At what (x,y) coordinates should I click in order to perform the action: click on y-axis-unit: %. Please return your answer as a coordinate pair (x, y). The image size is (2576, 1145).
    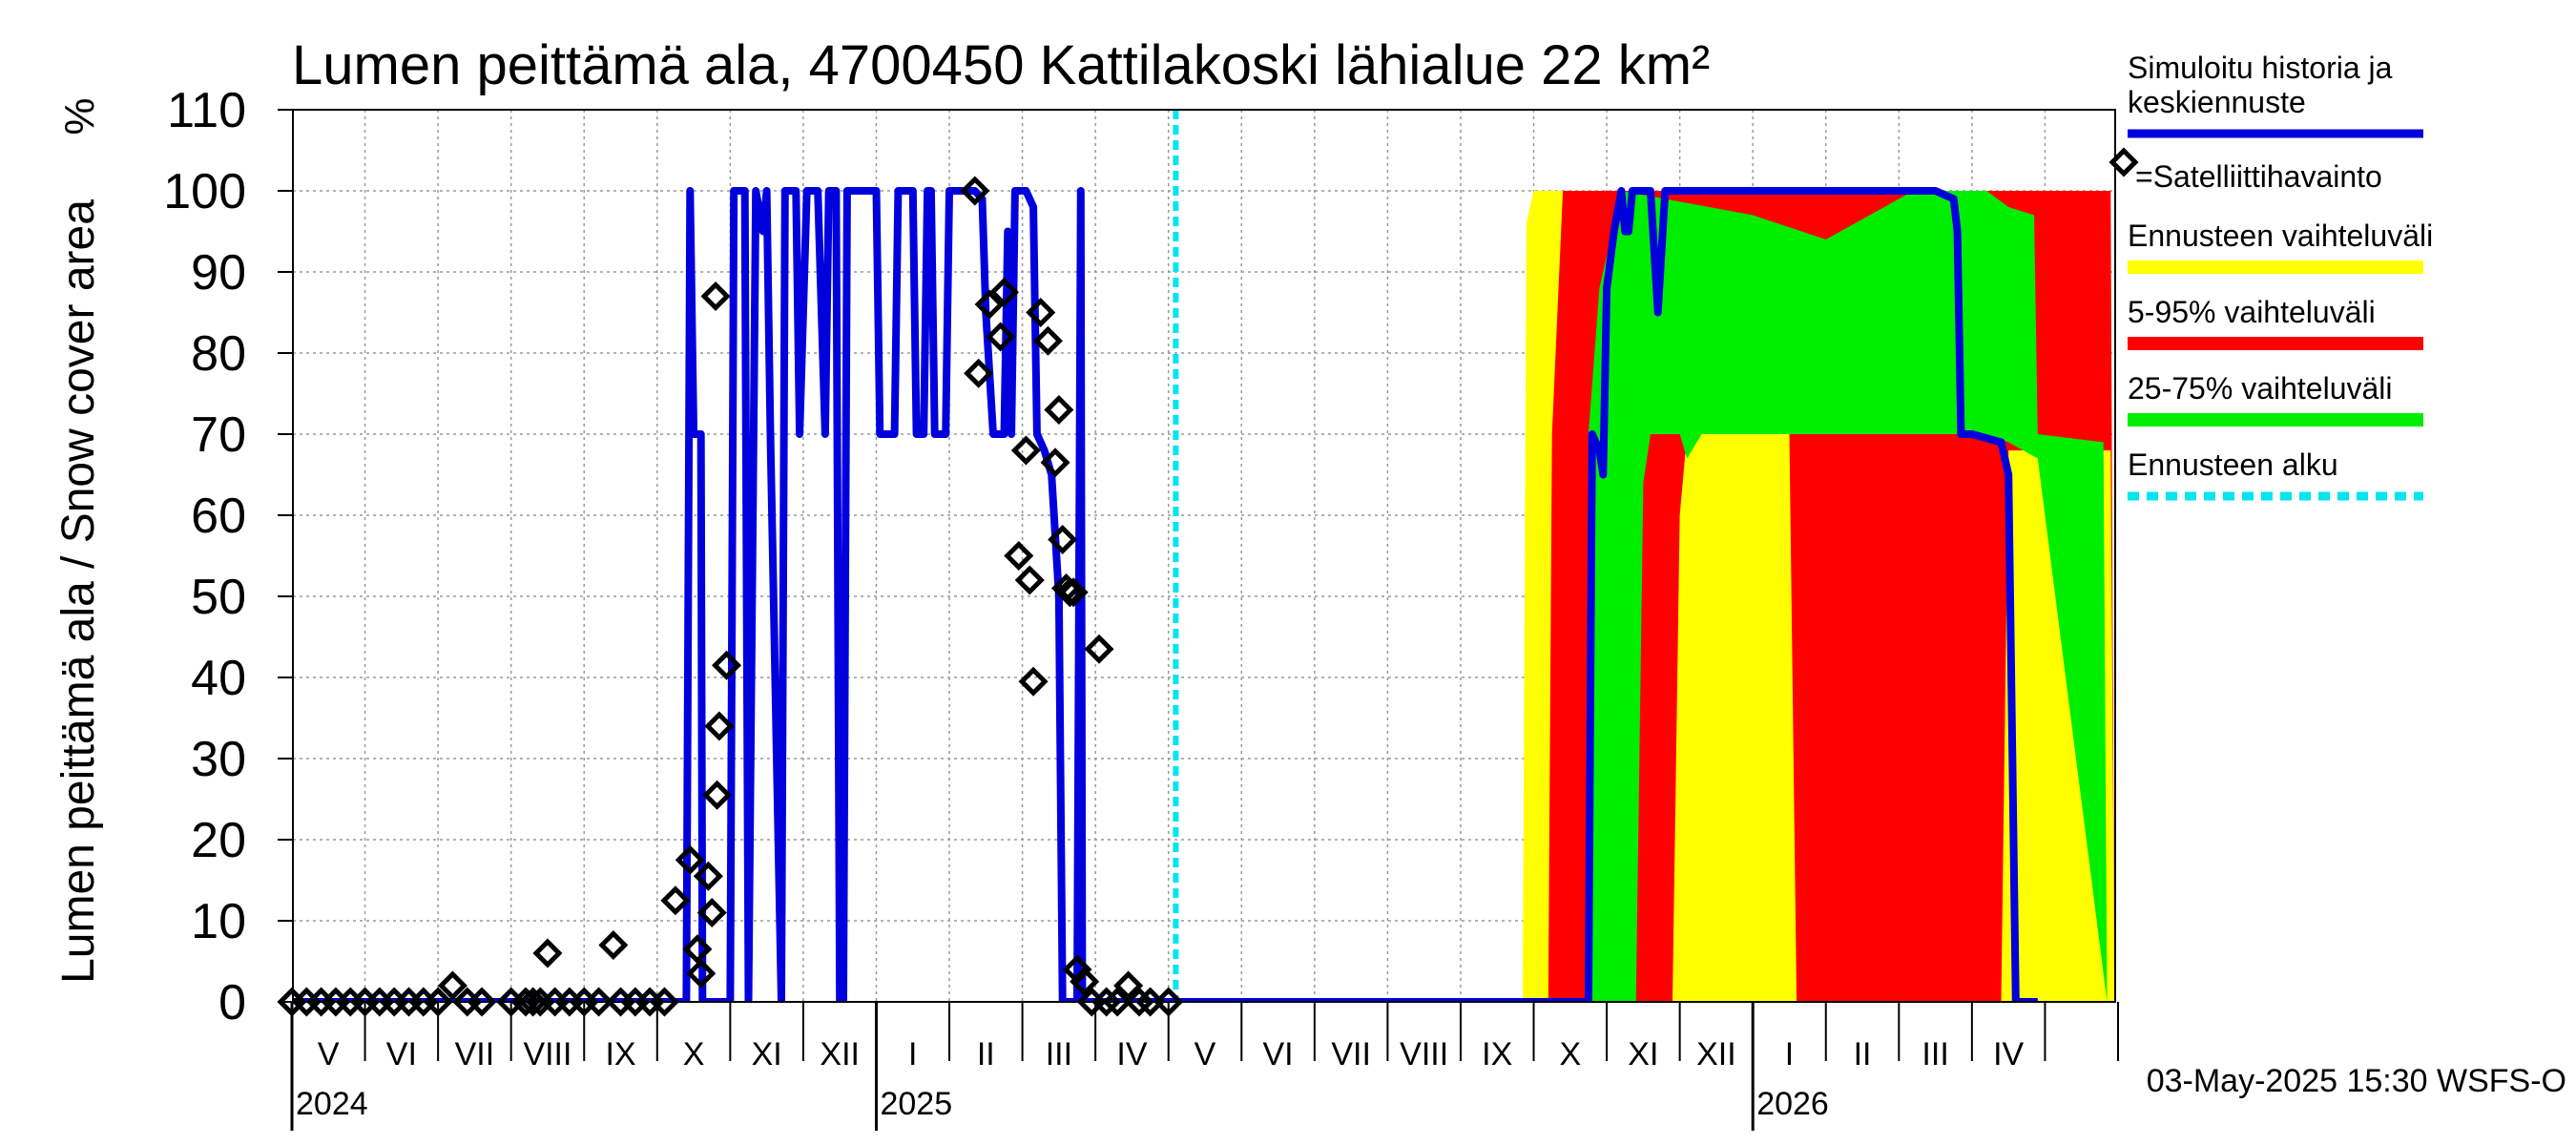
    Looking at the image, I should click on (79, 116).